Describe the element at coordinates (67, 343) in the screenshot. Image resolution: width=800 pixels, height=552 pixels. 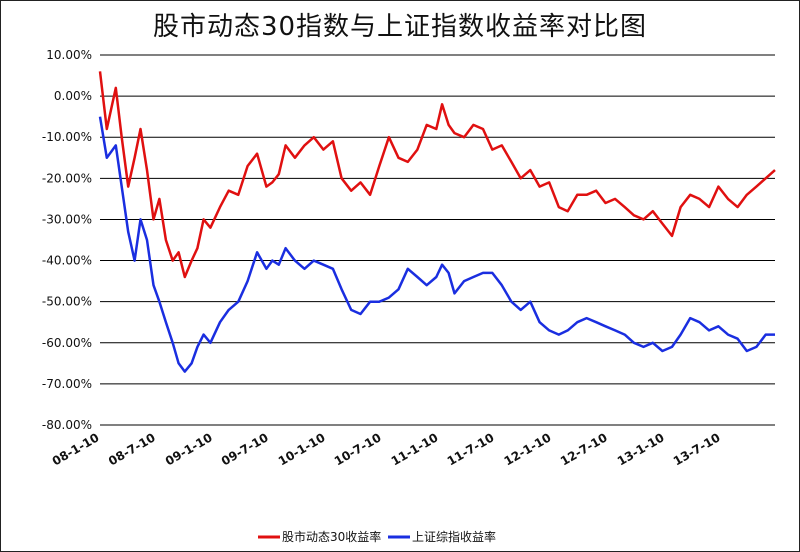
I see `y-tick-label: -60.00%` at that location.